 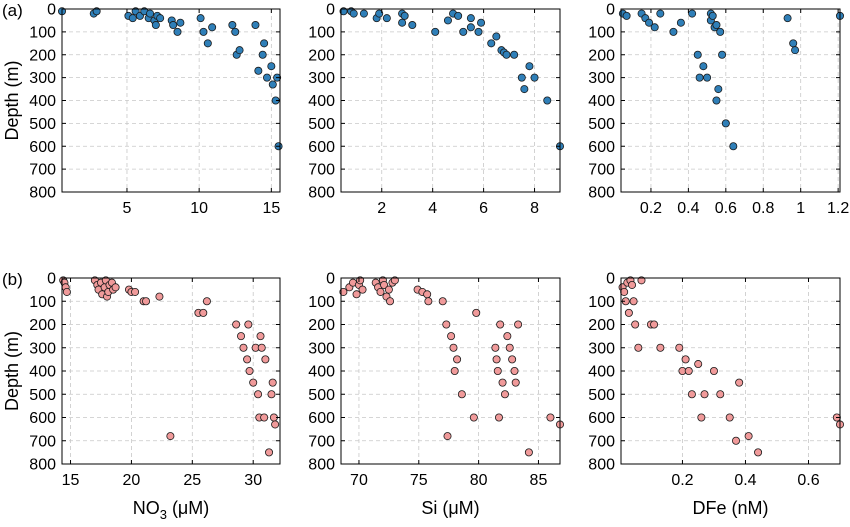 I want to click on panel-label: (b), so click(x=12, y=279).